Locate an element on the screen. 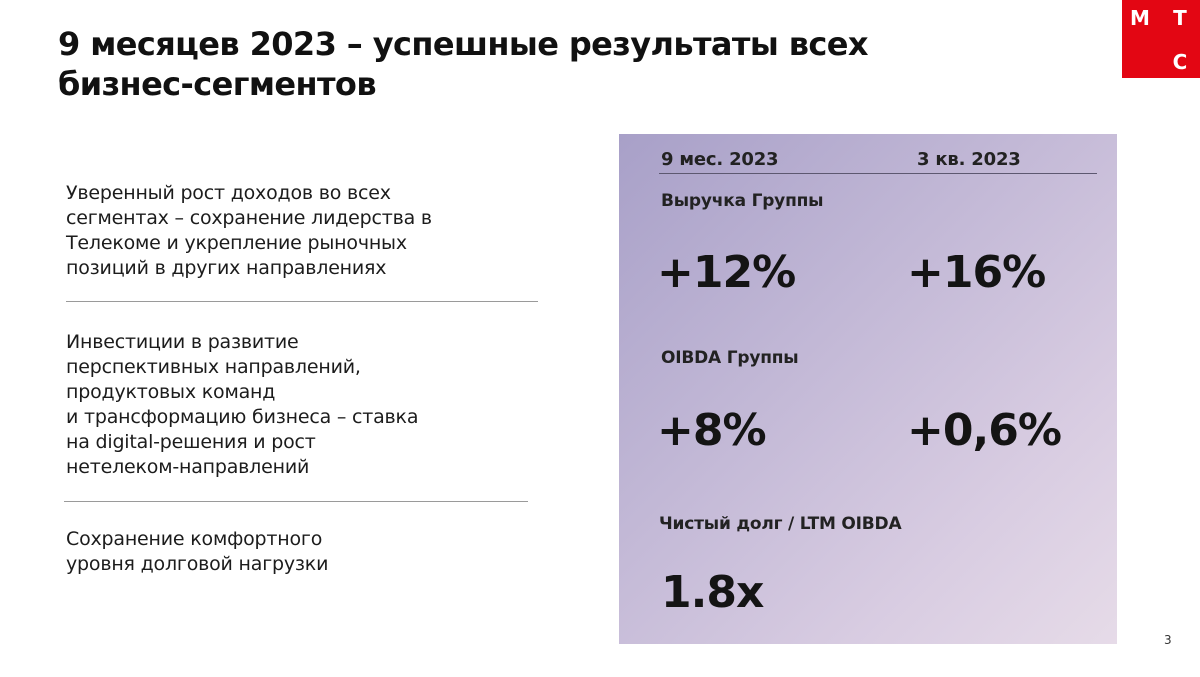 The image size is (1200, 677). logo-letter-s: С is located at coordinates (1180, 62).